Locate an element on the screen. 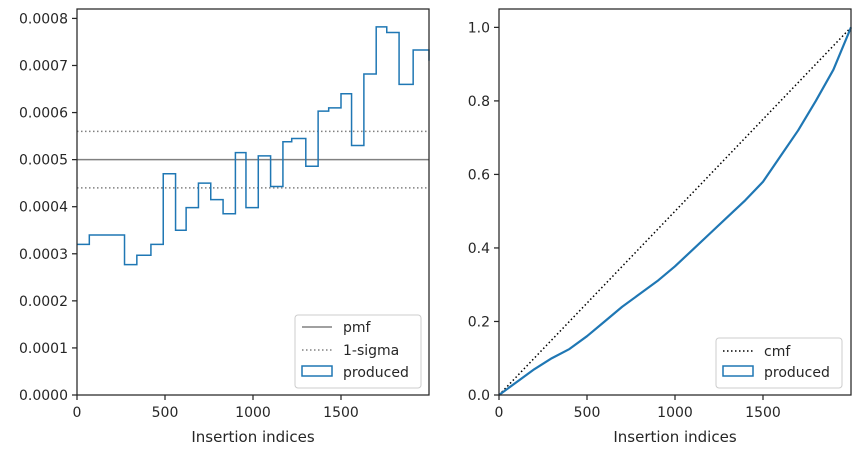  left-ytick-label: 0.0003 is located at coordinates (43, 255).